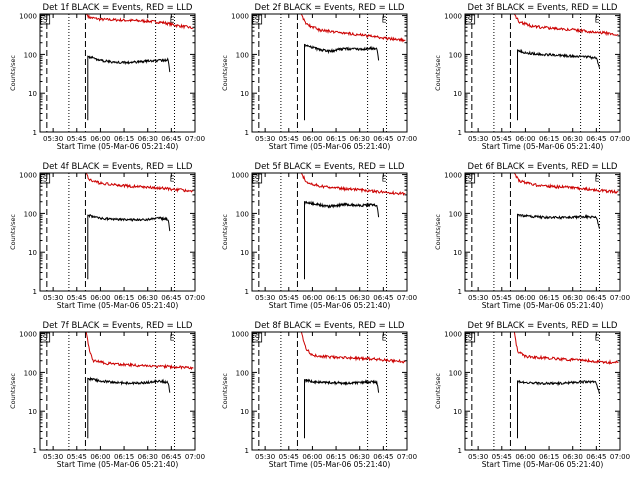 The width and height of the screenshot is (640, 480). What do you see at coordinates (118, 8) in the screenshot?
I see `chart-title: Det 1f BLACK = Events, RED = LLD` at bounding box center [118, 8].